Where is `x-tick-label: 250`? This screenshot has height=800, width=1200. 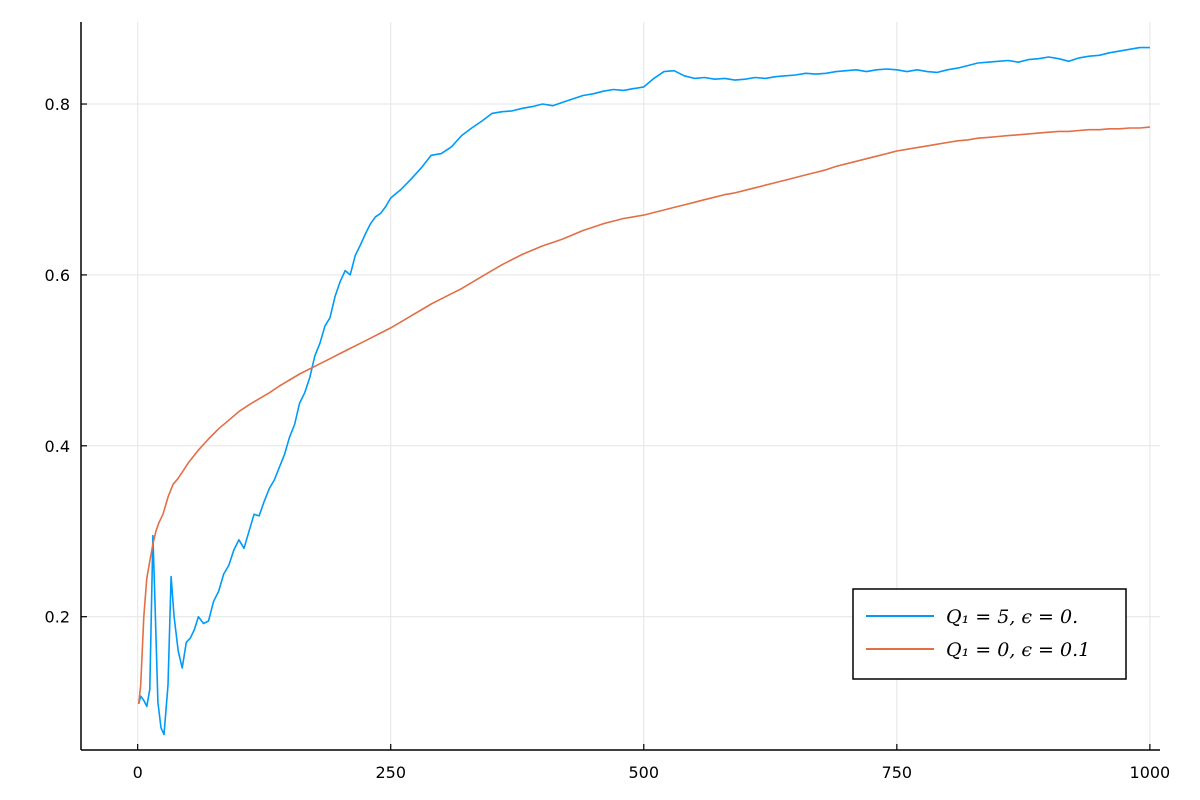
x-tick-label: 250 is located at coordinates (390, 772).